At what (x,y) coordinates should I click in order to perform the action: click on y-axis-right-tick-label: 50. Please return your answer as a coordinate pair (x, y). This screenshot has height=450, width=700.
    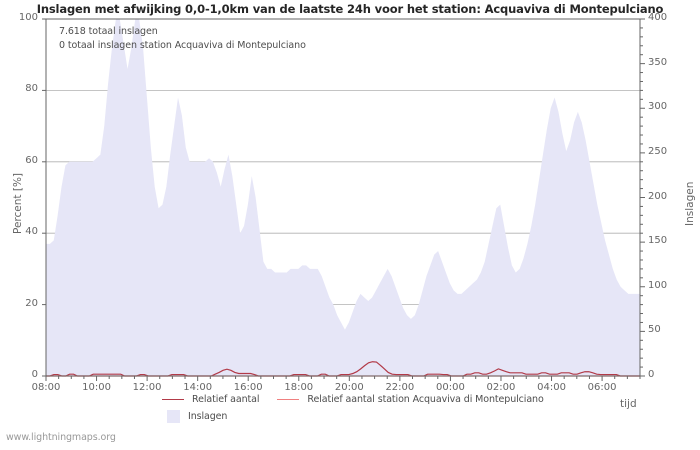
    Looking at the image, I should click on (654, 330).